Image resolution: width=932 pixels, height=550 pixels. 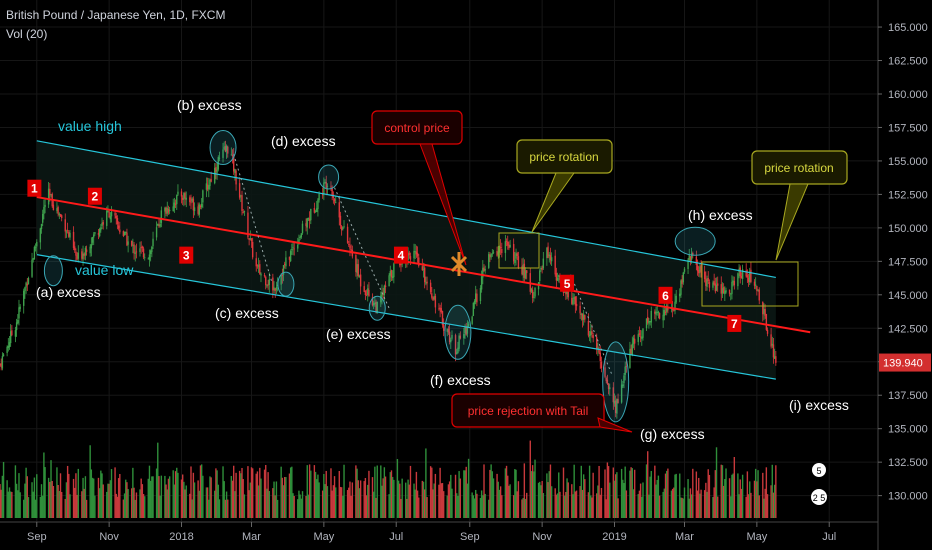 I want to click on level-label-box, so click(x=665, y=295).